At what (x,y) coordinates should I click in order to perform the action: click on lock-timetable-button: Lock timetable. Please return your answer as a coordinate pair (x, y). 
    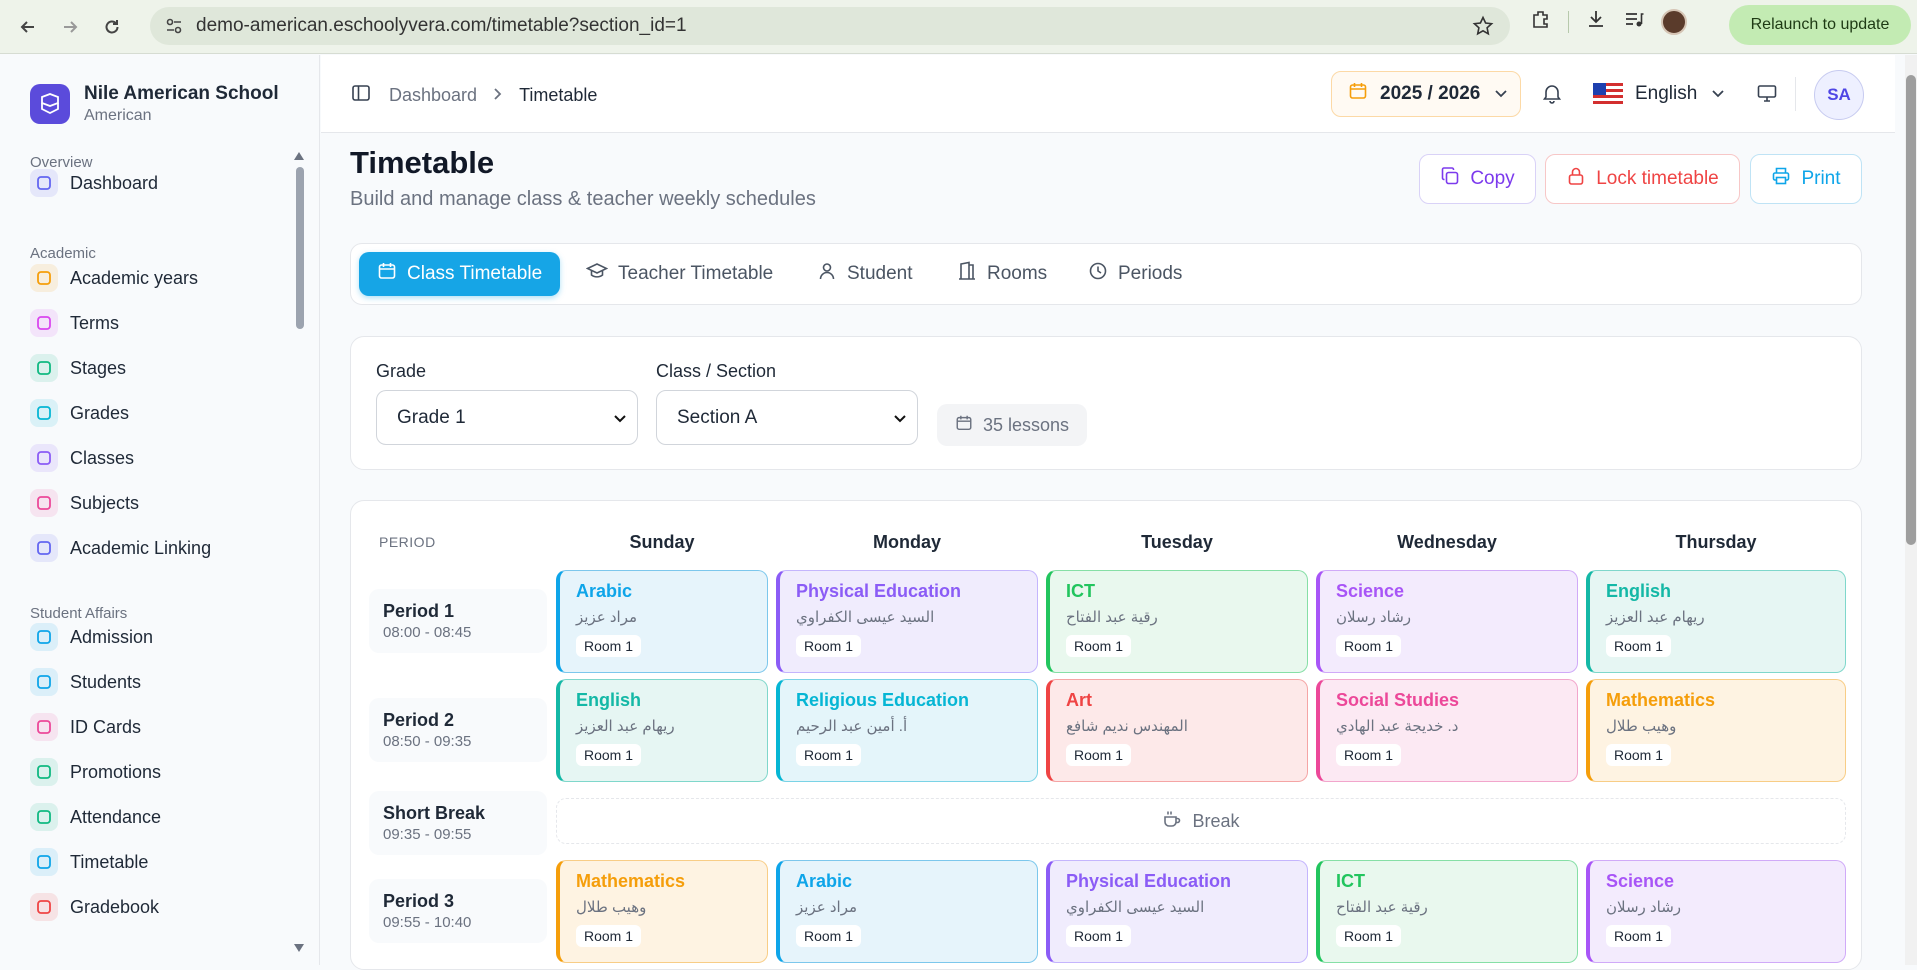
    Looking at the image, I should click on (1642, 179).